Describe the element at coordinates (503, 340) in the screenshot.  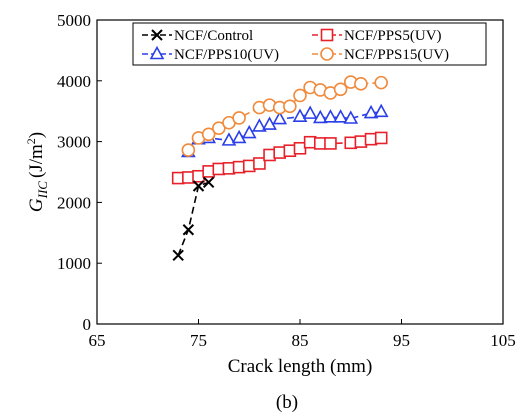
I see `x-tick-label: 105` at that location.